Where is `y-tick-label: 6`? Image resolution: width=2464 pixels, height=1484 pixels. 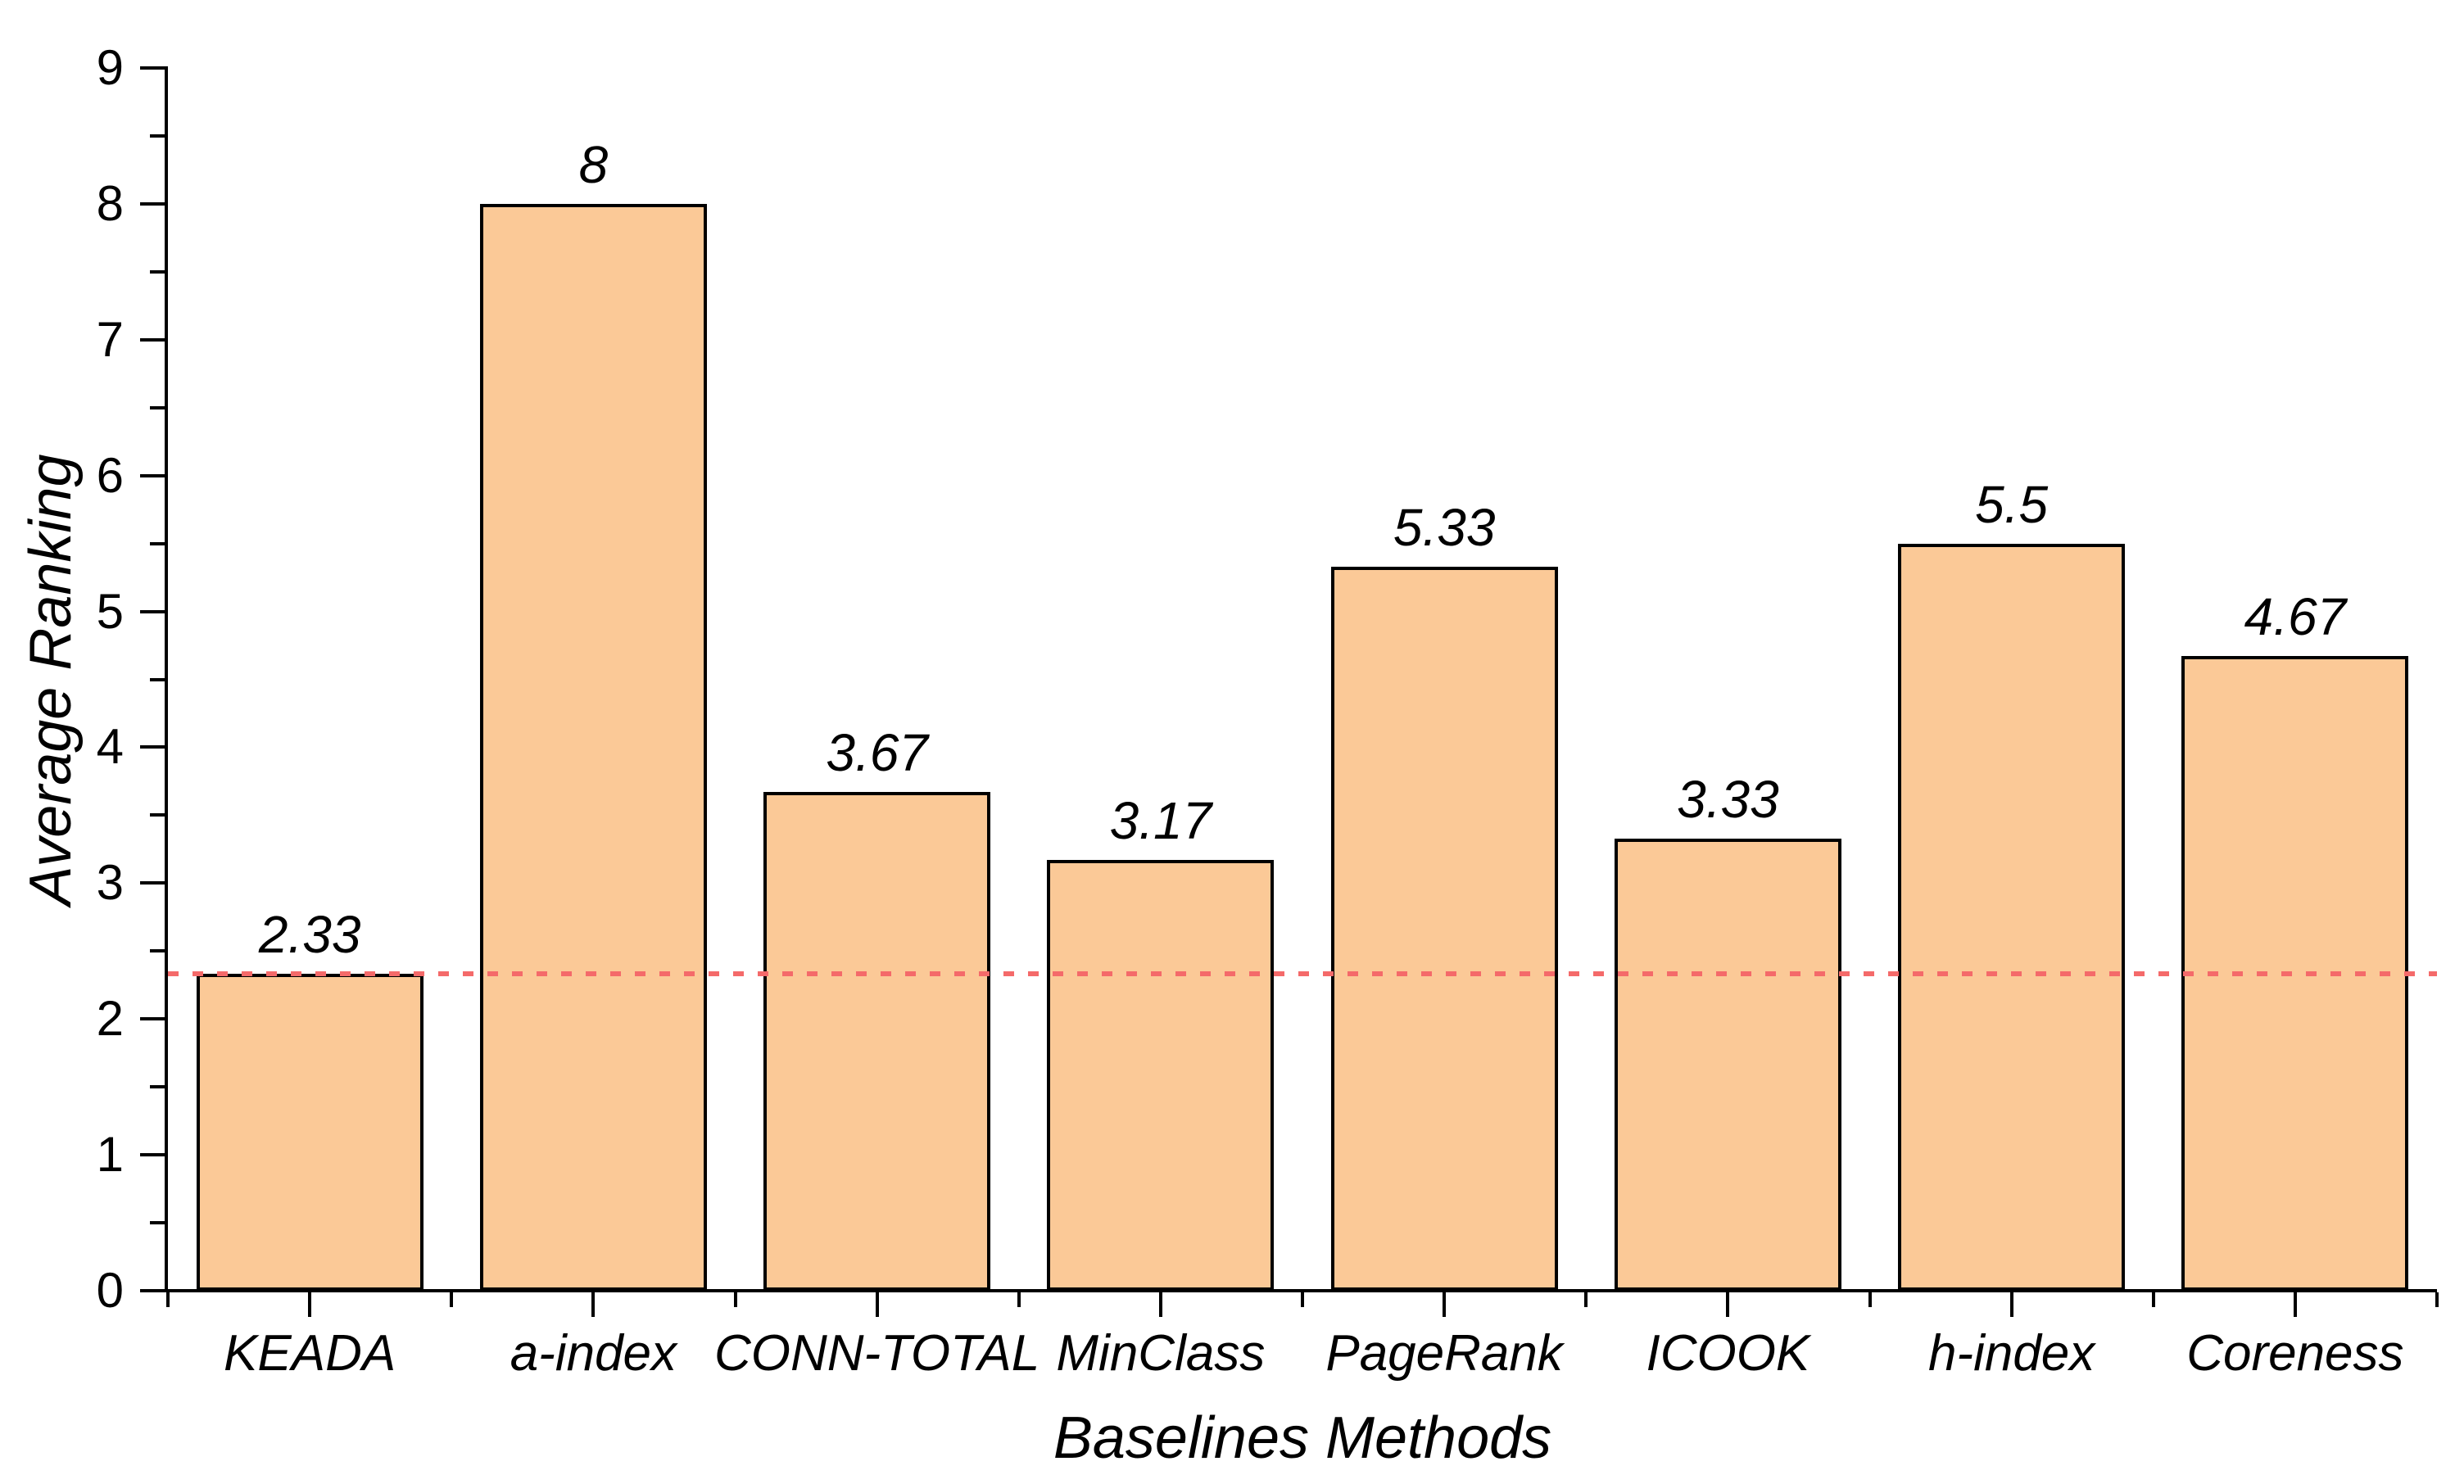
y-tick-label: 6 is located at coordinates (110, 475).